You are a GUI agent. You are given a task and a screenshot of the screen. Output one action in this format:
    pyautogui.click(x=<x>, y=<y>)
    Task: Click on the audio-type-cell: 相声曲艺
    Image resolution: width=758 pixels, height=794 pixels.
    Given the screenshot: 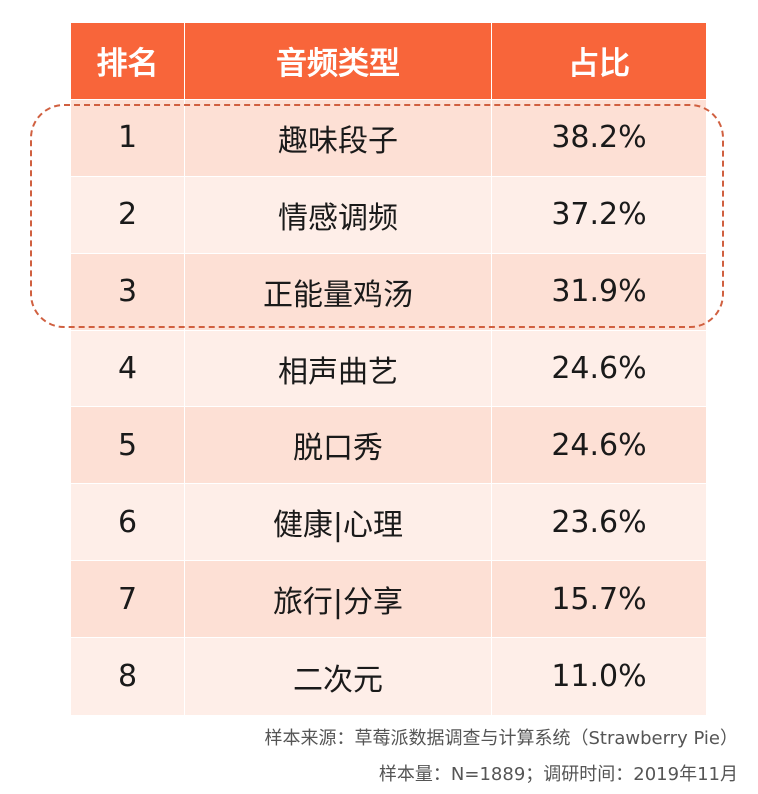 What is the action you would take?
    pyautogui.click(x=338, y=368)
    